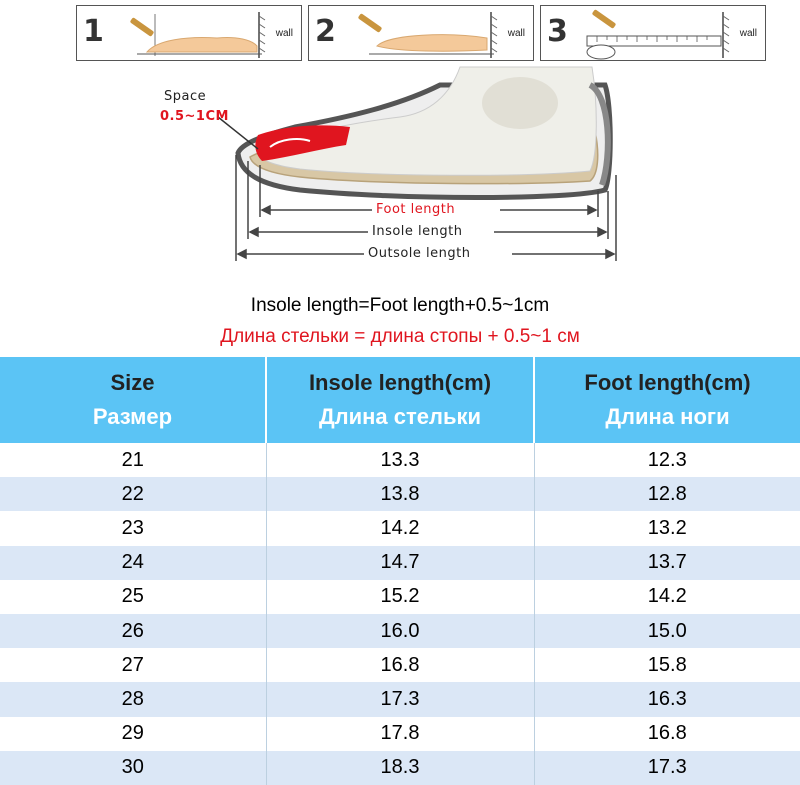 The image size is (800, 785). Describe the element at coordinates (93, 31) in the screenshot. I see `step-number: 1` at that location.